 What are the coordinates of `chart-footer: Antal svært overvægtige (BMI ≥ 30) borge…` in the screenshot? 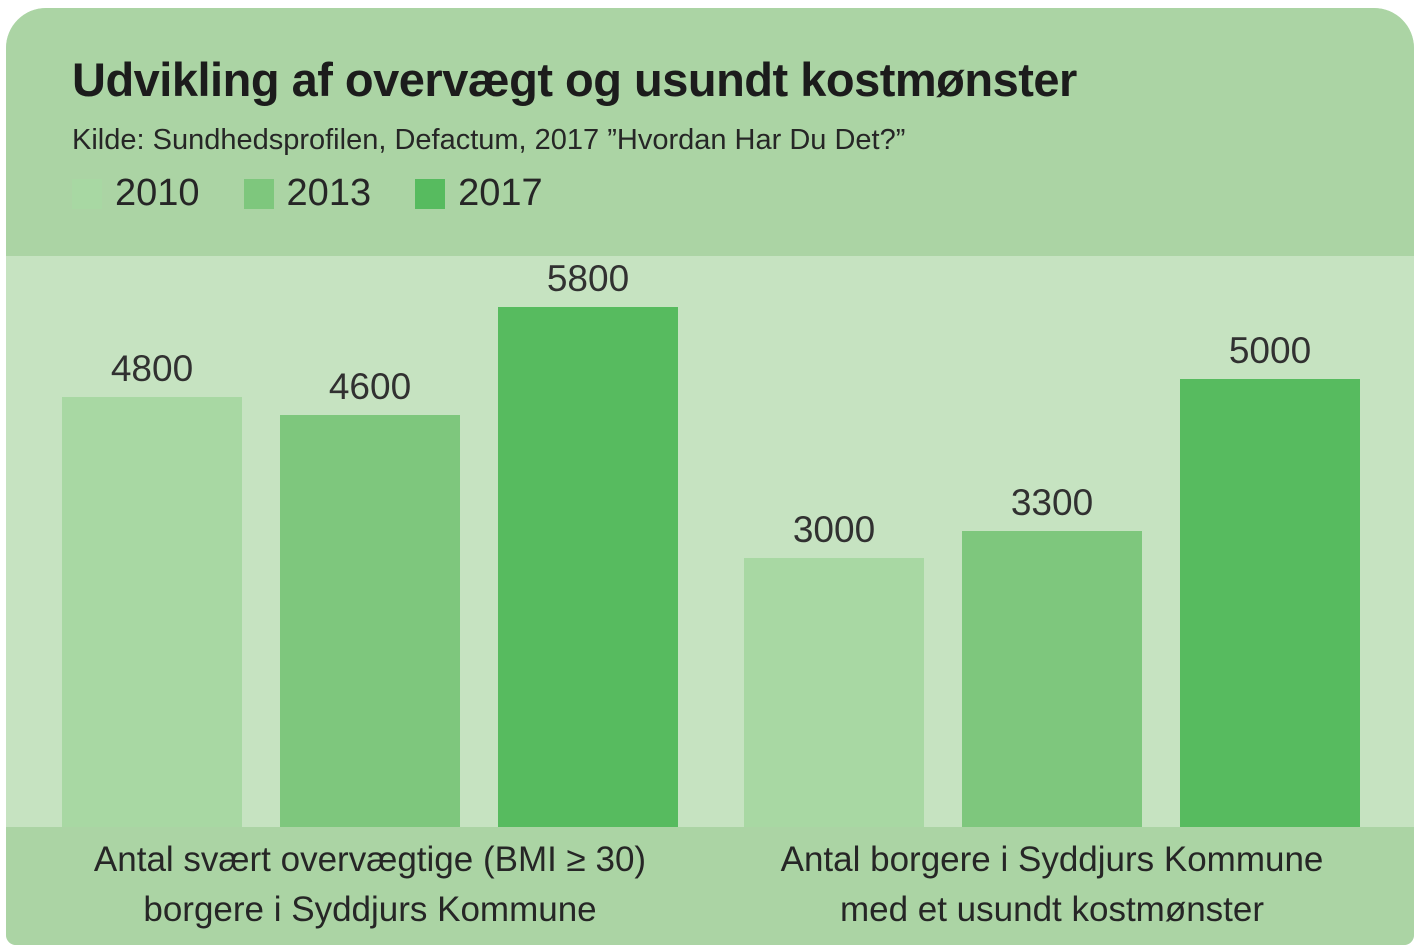 It's located at (710, 886).